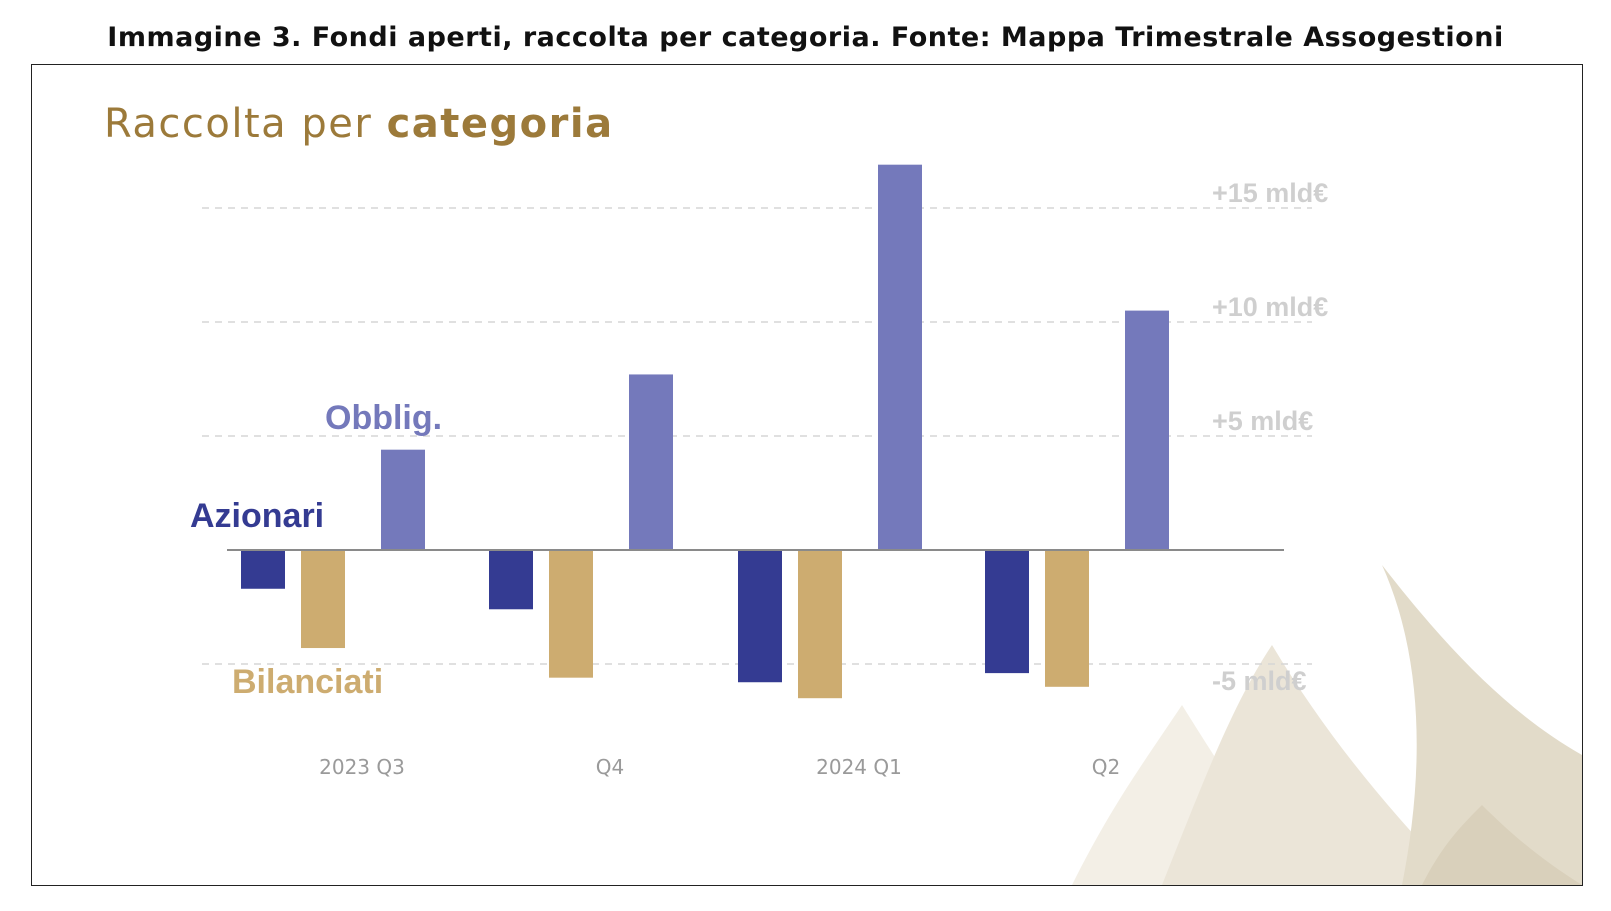 This screenshot has height=911, width=1611. Describe the element at coordinates (308, 682) in the screenshot. I see `legend-bilanciati: Bilanciati` at that location.